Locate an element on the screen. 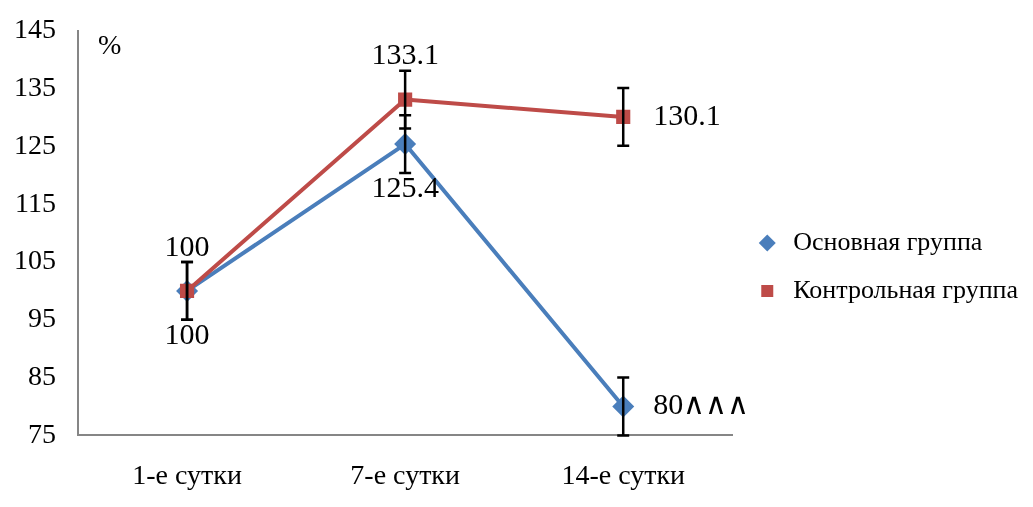 This screenshot has height=507, width=1033. y-tick-label: 95 is located at coordinates (42, 318).